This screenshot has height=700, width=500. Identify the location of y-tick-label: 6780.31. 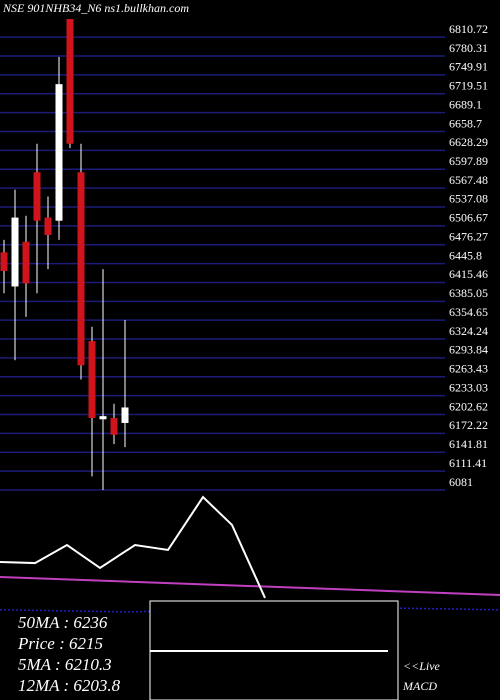
(468, 48).